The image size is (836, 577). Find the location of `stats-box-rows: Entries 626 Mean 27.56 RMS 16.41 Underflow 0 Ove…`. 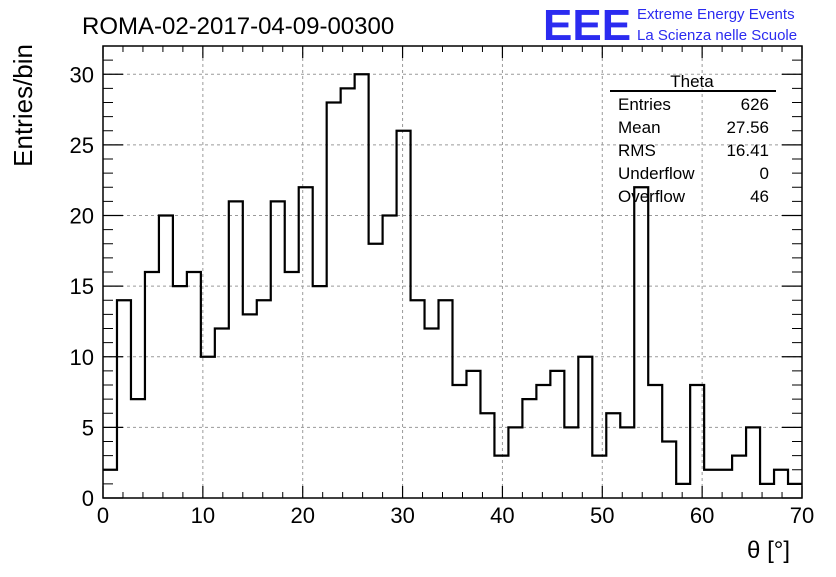

stats-box-rows: Entries 626 Mean 27.56 RMS 16.41 Underflow 0 Ove… is located at coordinates (693, 150).